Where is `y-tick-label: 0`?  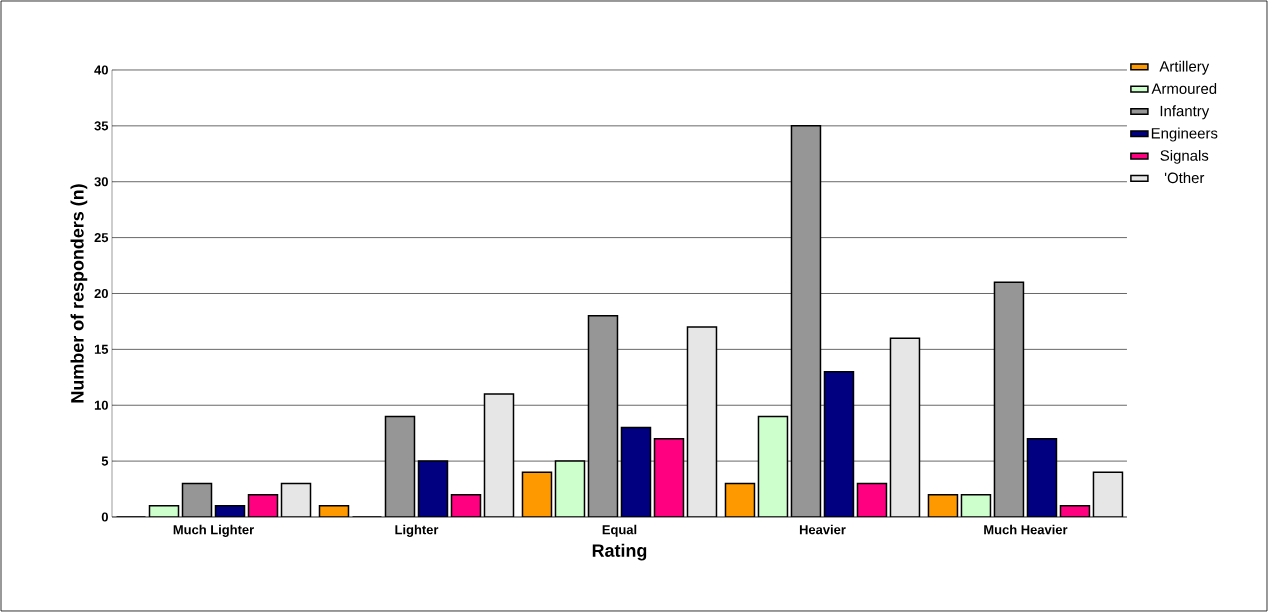
y-tick-label: 0 is located at coordinates (104, 517).